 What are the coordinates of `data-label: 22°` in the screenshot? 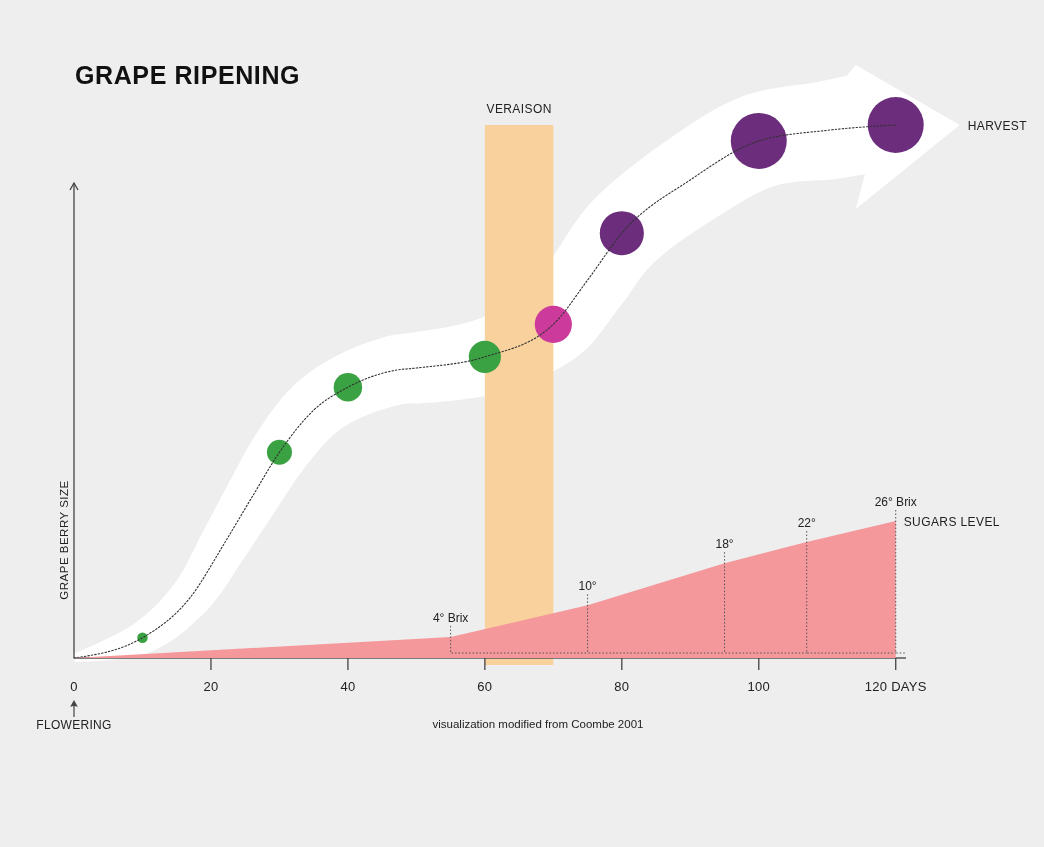 It's located at (806, 523).